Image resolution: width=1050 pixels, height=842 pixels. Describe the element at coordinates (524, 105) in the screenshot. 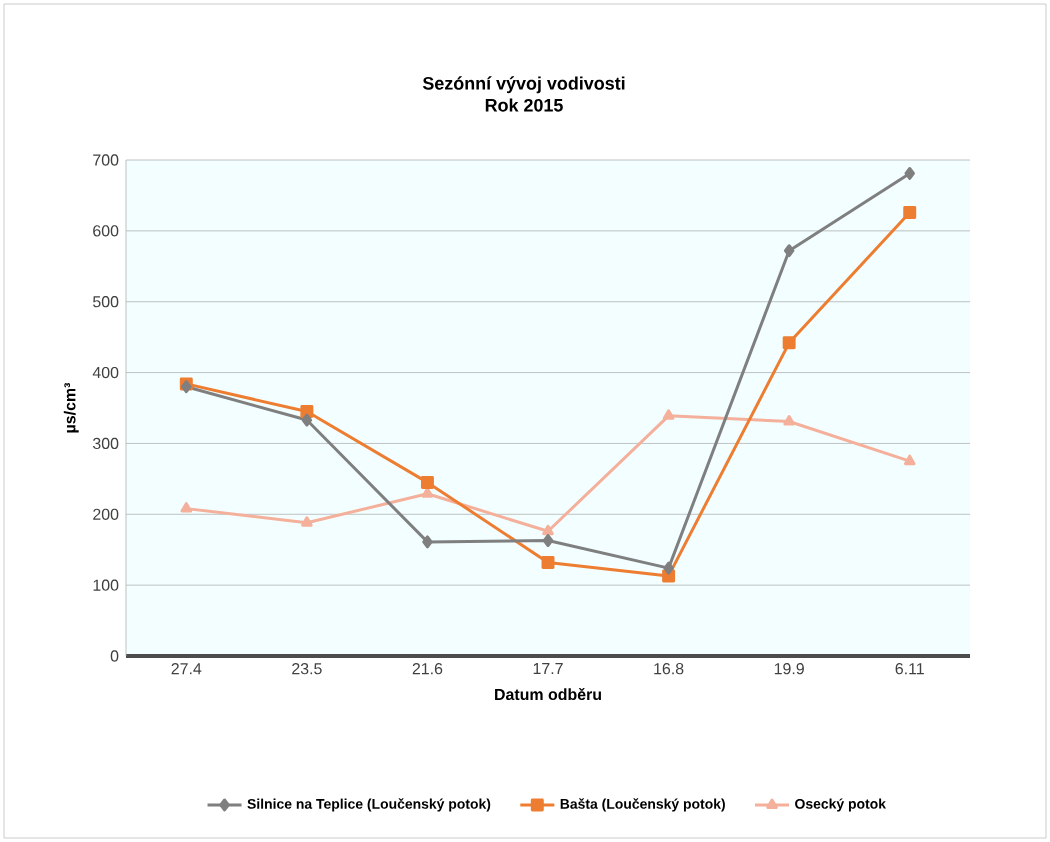

I see `chart-subtitle: Rok 2015` at that location.